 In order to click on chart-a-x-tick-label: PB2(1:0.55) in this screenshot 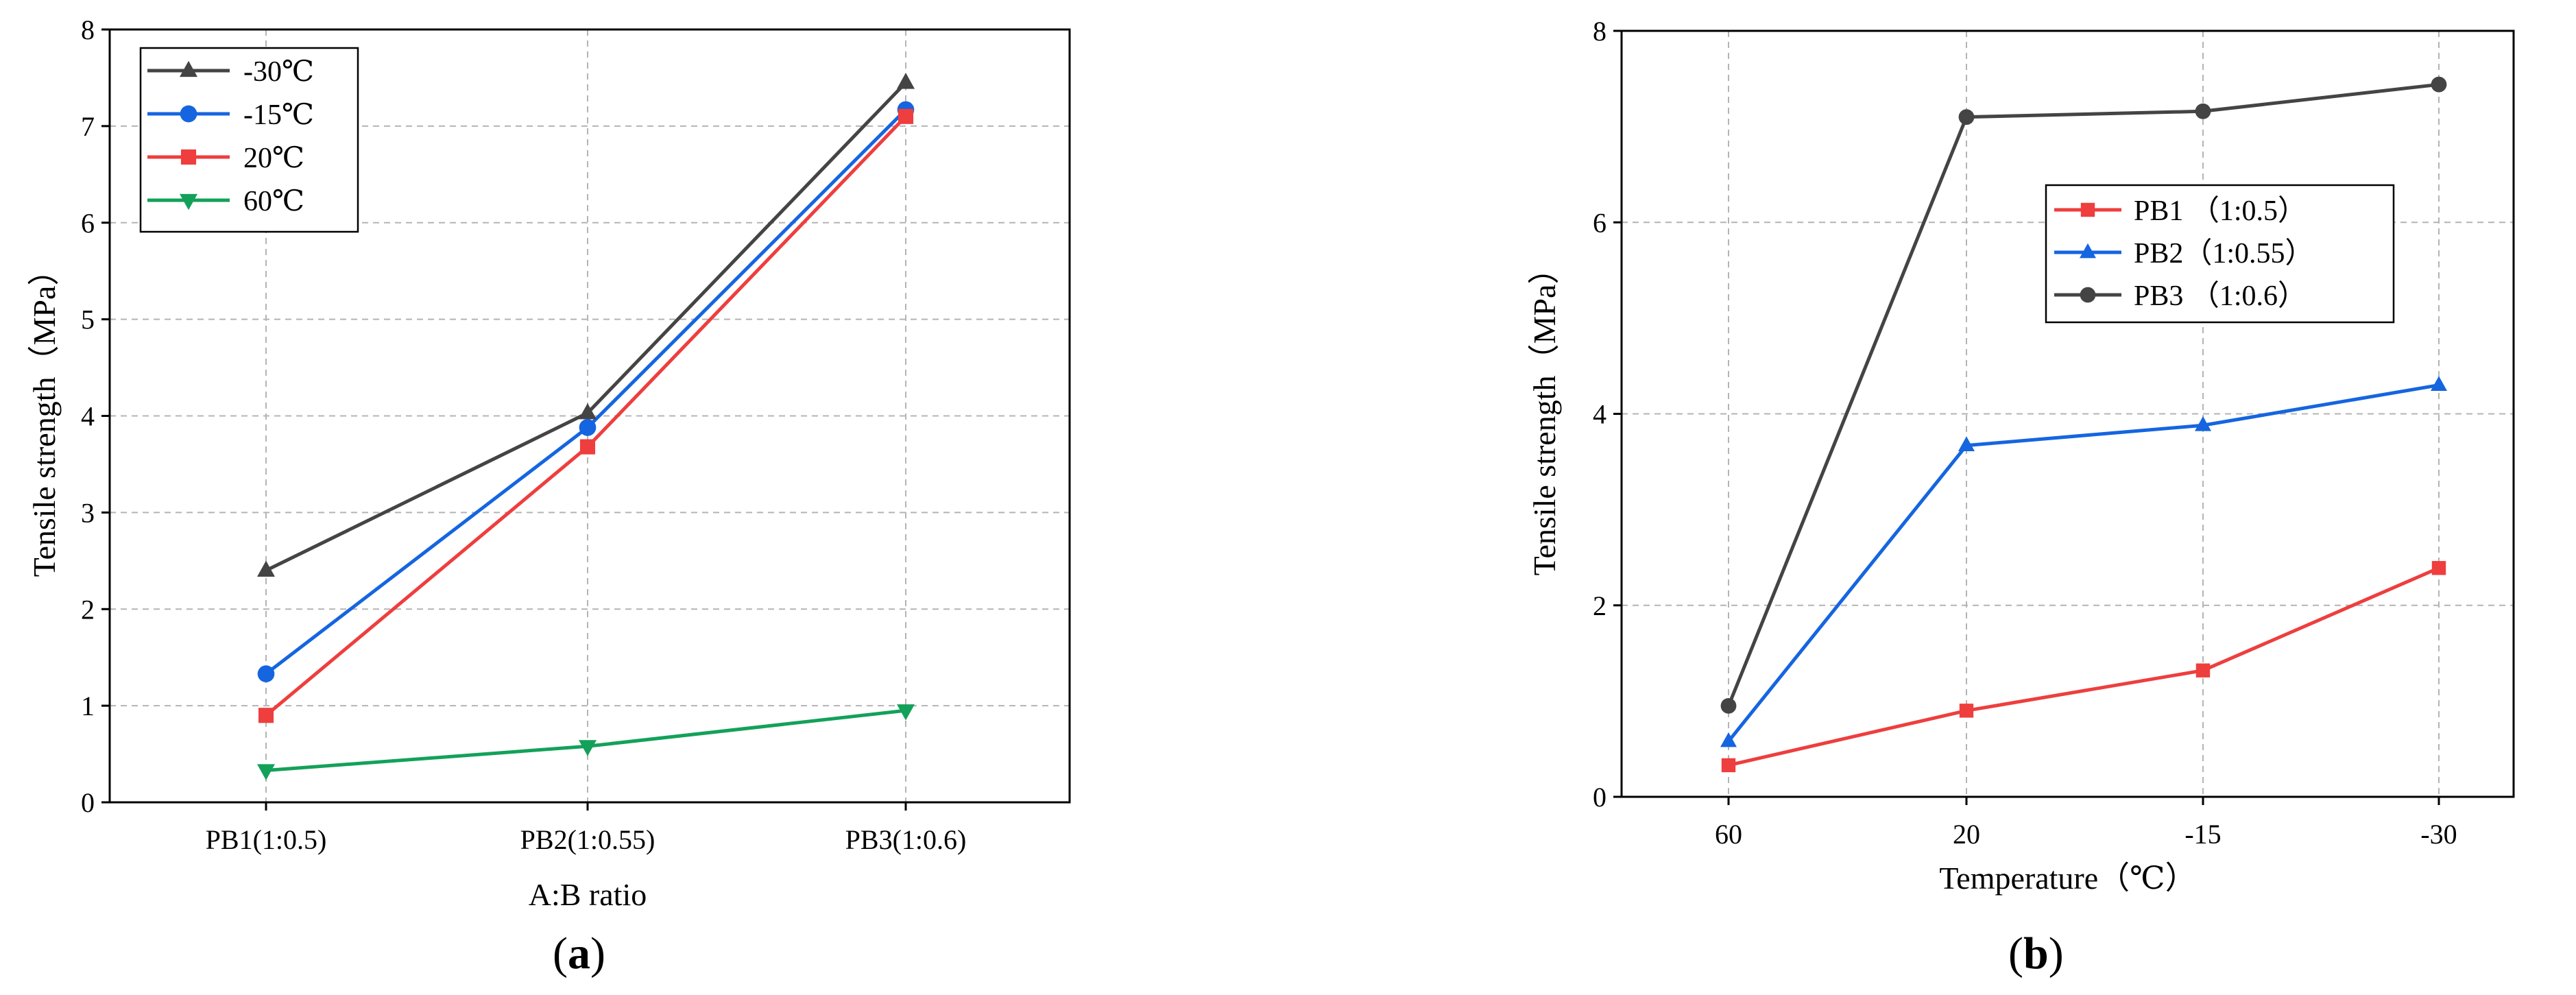, I will do `click(588, 839)`.